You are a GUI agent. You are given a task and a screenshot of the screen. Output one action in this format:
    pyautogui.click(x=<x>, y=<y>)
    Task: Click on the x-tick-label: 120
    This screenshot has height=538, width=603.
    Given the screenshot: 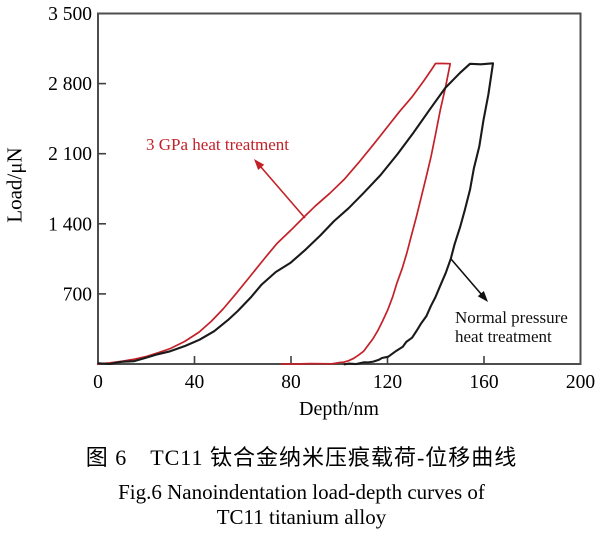 What is the action you would take?
    pyautogui.click(x=387, y=382)
    